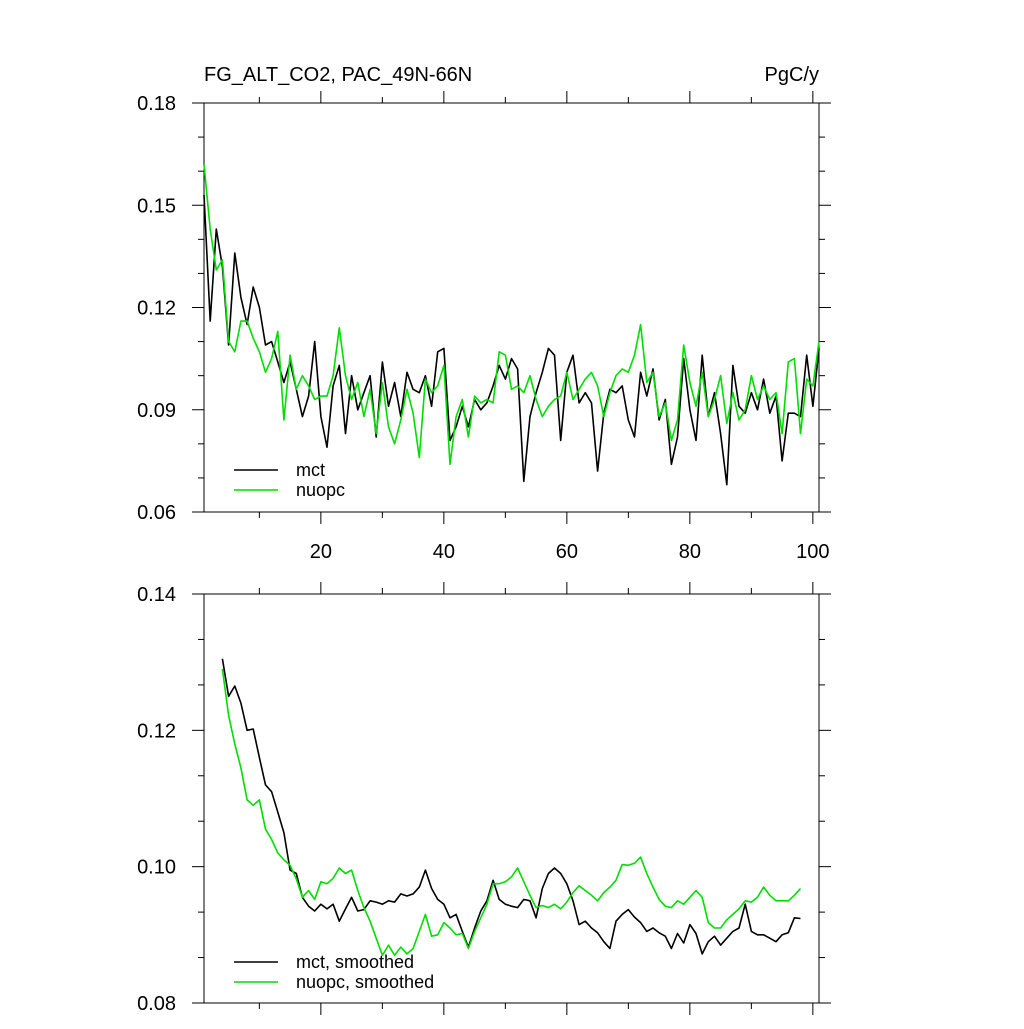  Describe the element at coordinates (338, 75) in the screenshot. I see `chart-title: FG_ALT_CO2, PAC_49N-66N` at that location.